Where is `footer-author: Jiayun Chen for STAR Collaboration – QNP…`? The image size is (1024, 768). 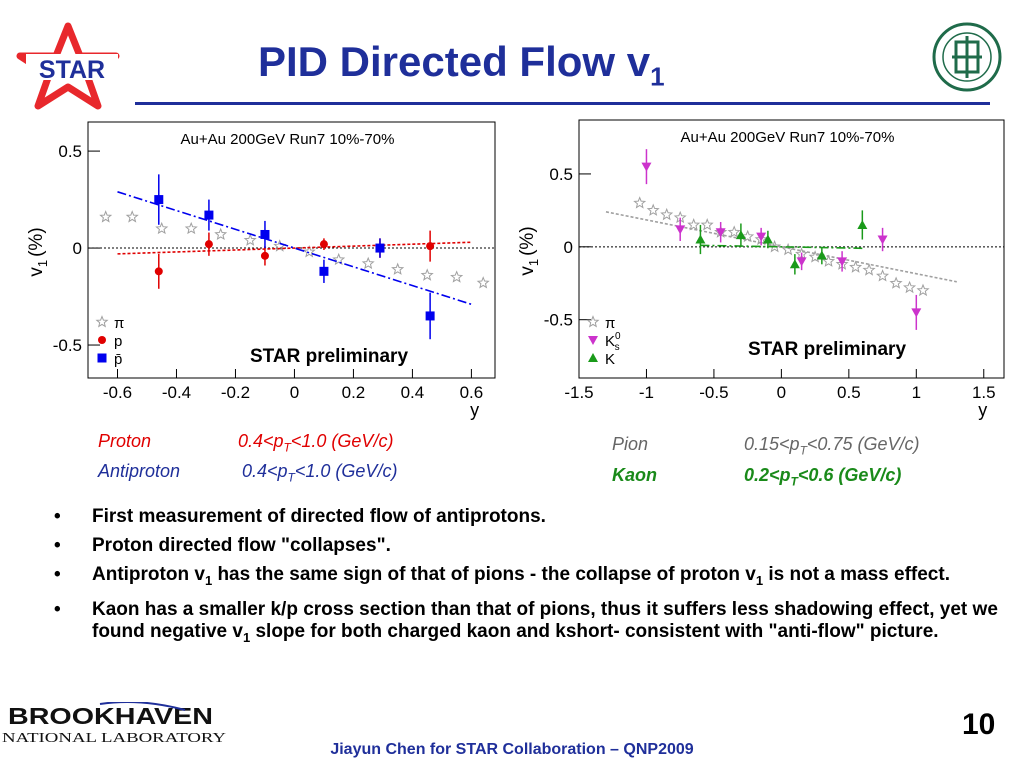
footer-author: Jiayun Chen for STAR Collaboration – QNP… is located at coordinates (512, 749).